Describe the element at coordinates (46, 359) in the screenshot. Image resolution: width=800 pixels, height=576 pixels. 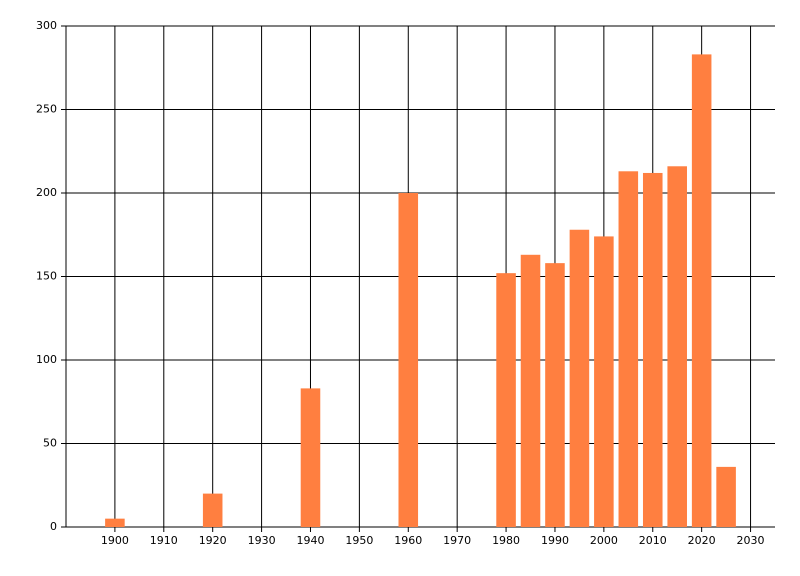
I see `y-tick-label: 100` at that location.